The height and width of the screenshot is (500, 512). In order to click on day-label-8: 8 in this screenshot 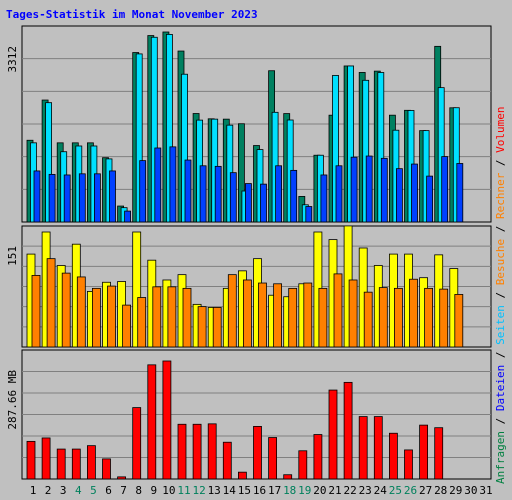, I will do `click(138, 490)`.